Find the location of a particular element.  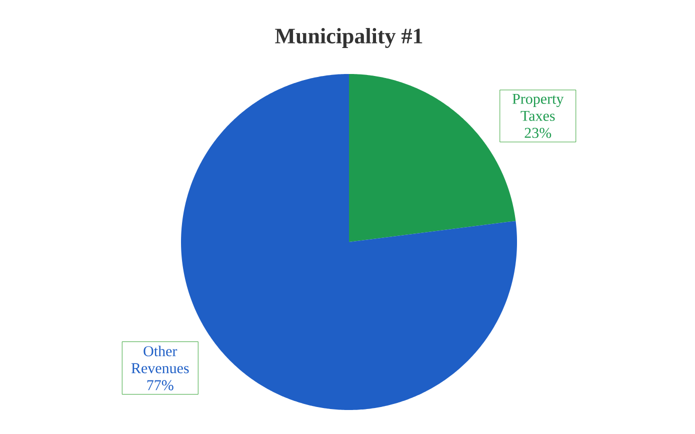

slice-label: Property Taxes is located at coordinates (538, 107).